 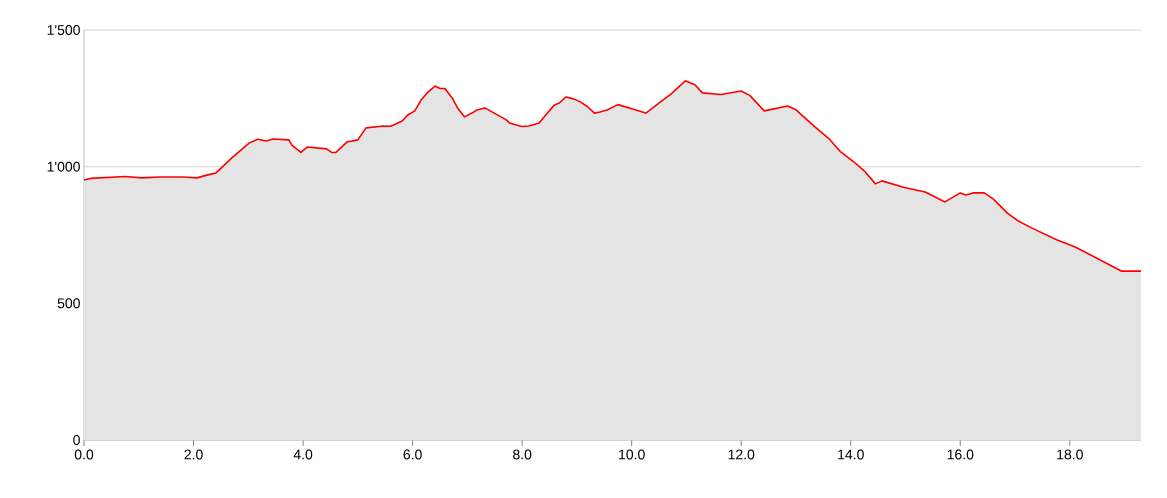 I want to click on y-tick-label: 1'000, so click(x=63, y=166).